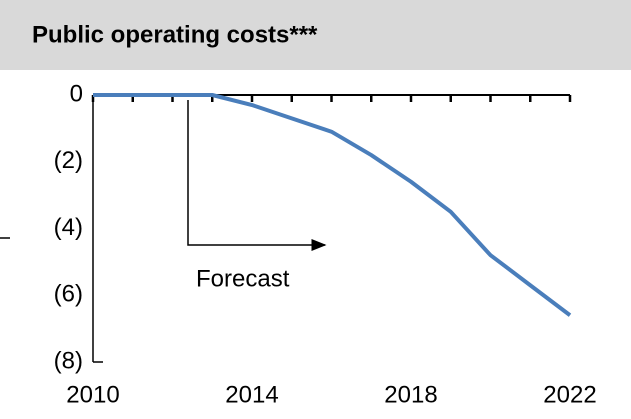 The image size is (631, 419). Describe the element at coordinates (68, 294) in the screenshot. I see `y-tick-label: (6)` at that location.